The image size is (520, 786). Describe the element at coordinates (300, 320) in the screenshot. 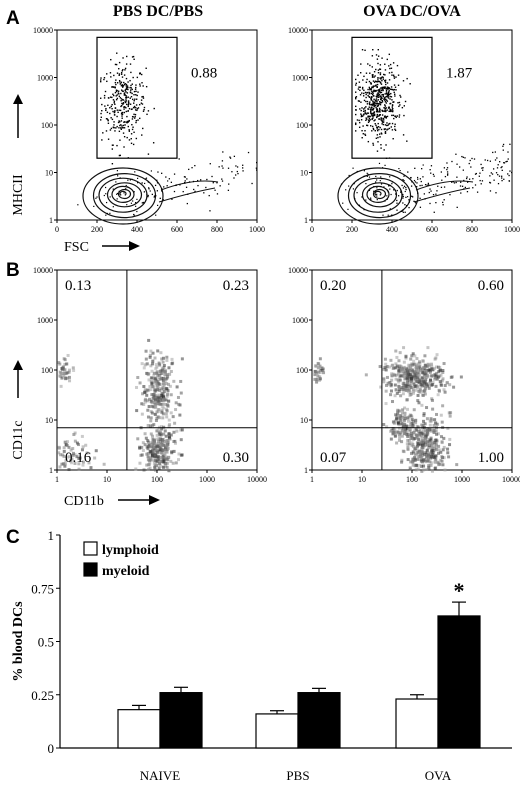

I see `panel-b2-ytick-label: 1000` at that location.